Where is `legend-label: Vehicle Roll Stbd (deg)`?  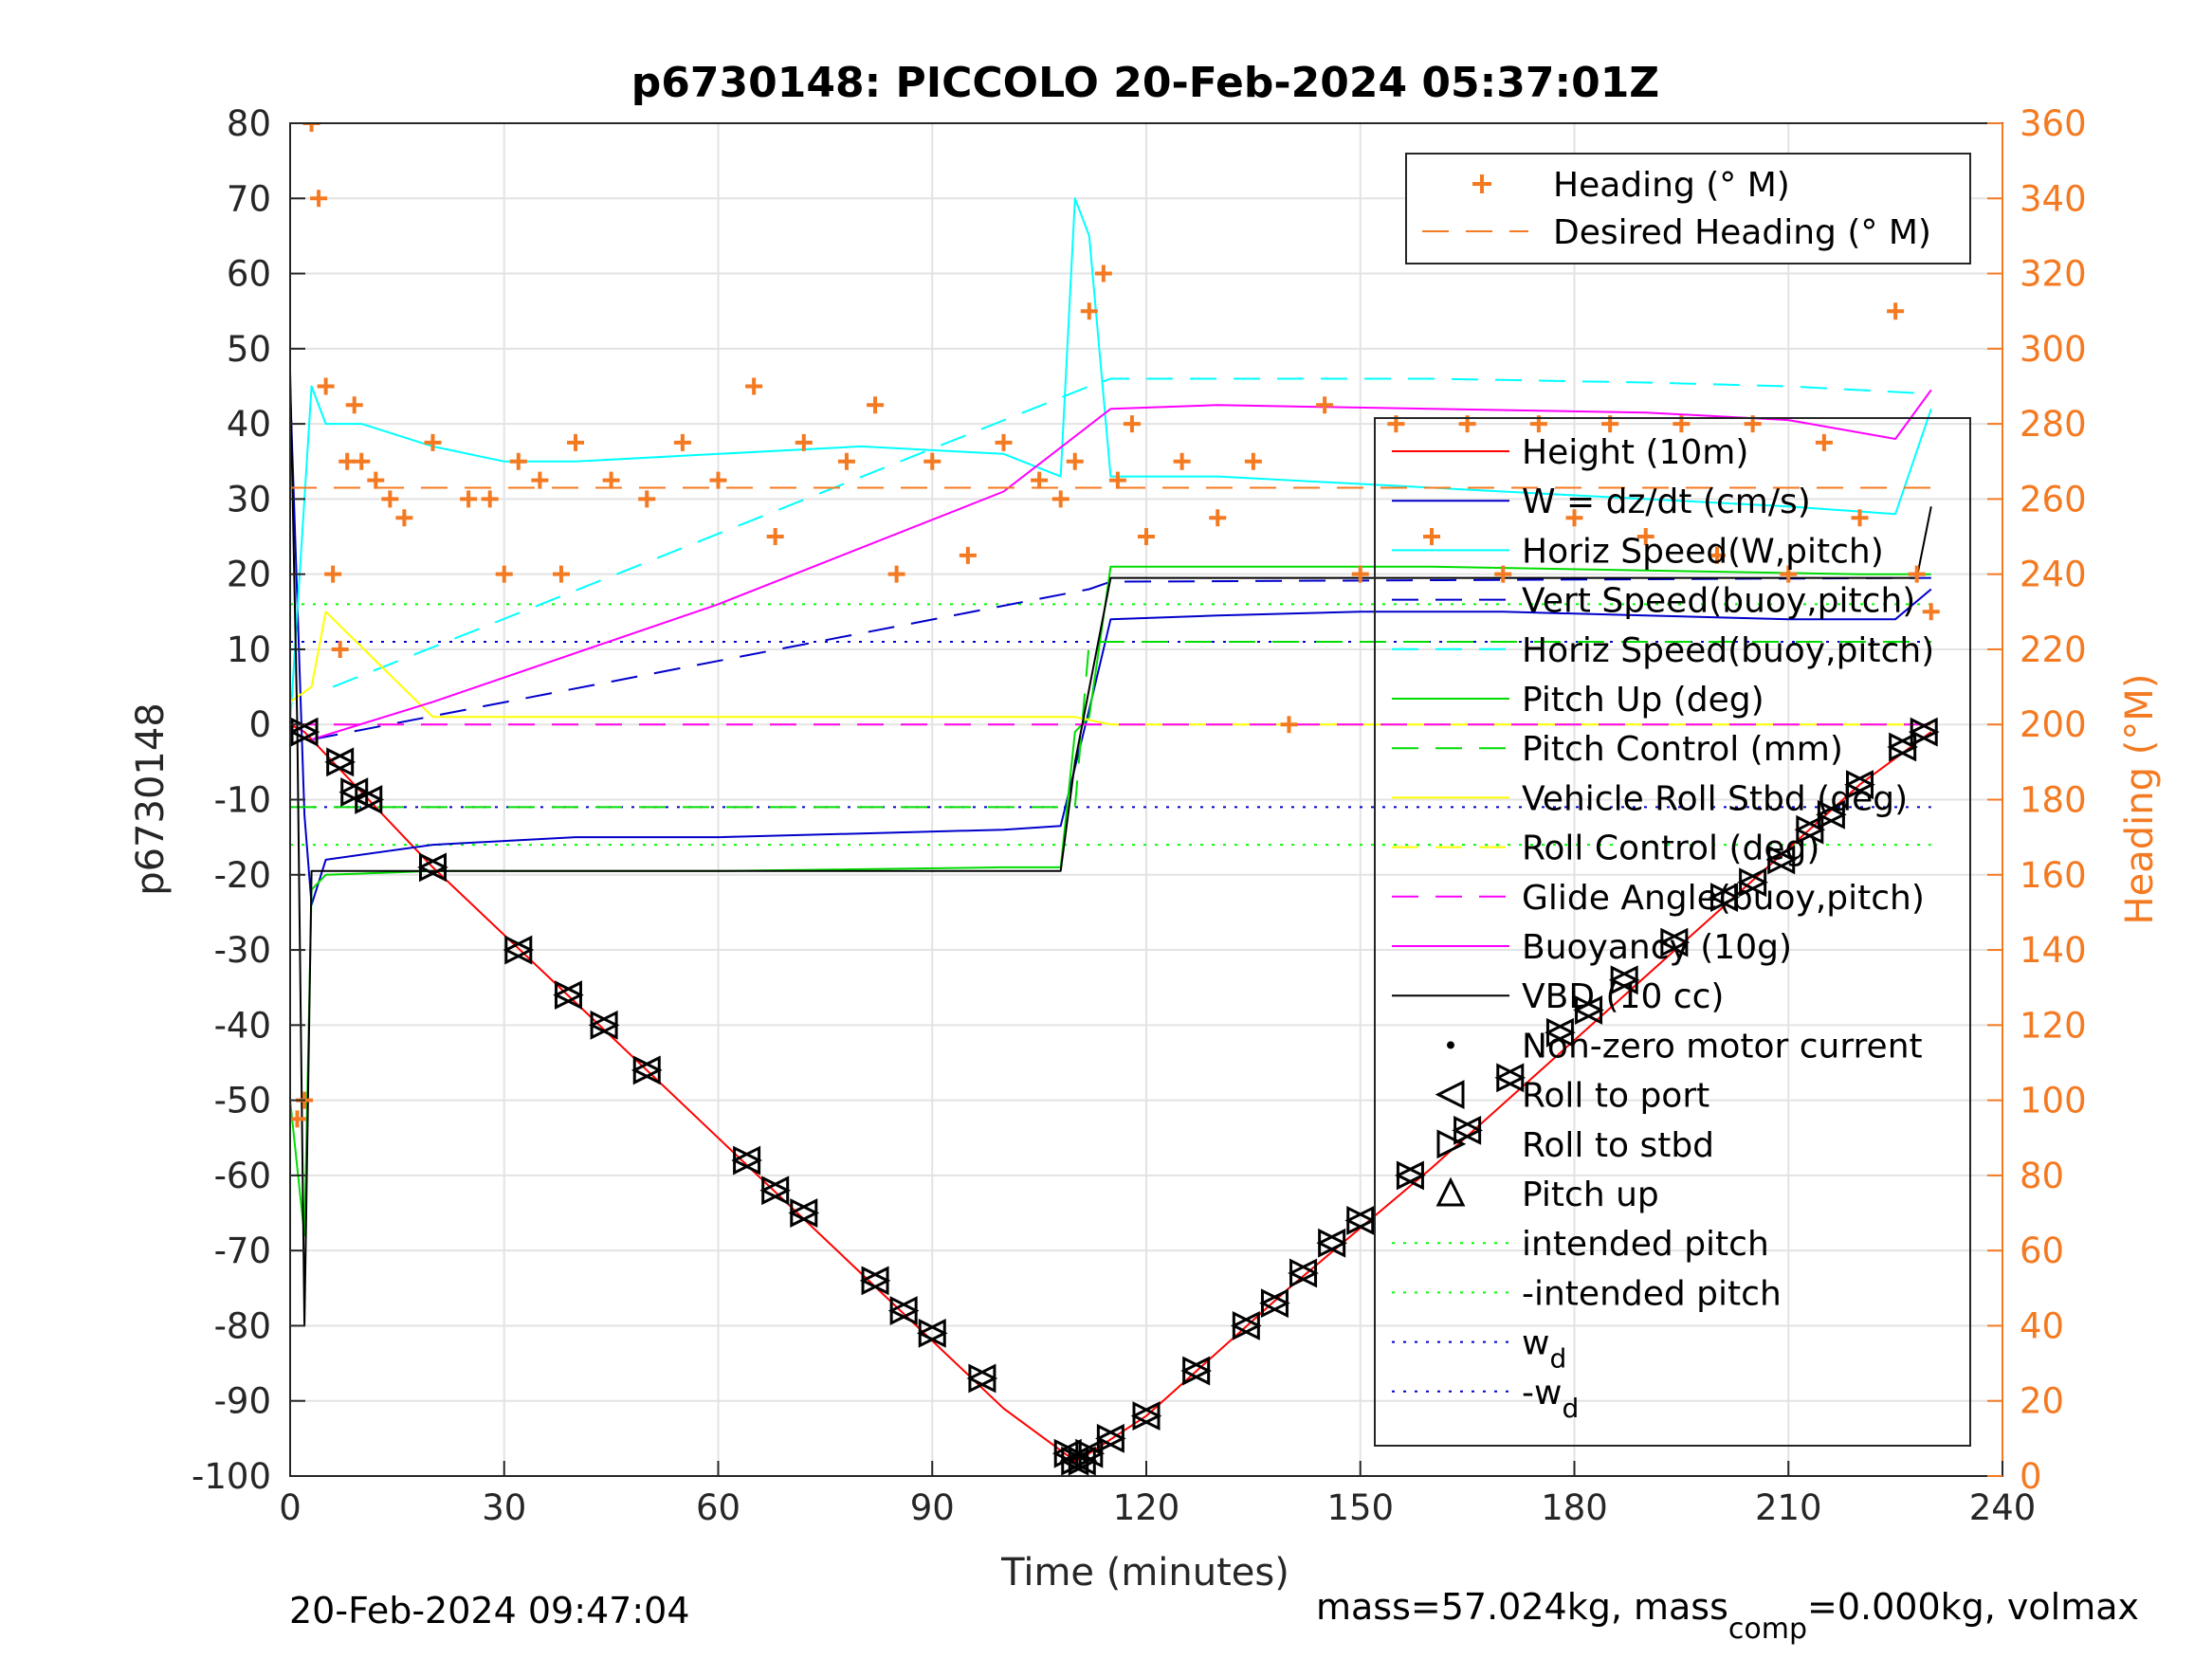
legend-label: Vehicle Roll Stbd (deg) is located at coordinates (1715, 798).